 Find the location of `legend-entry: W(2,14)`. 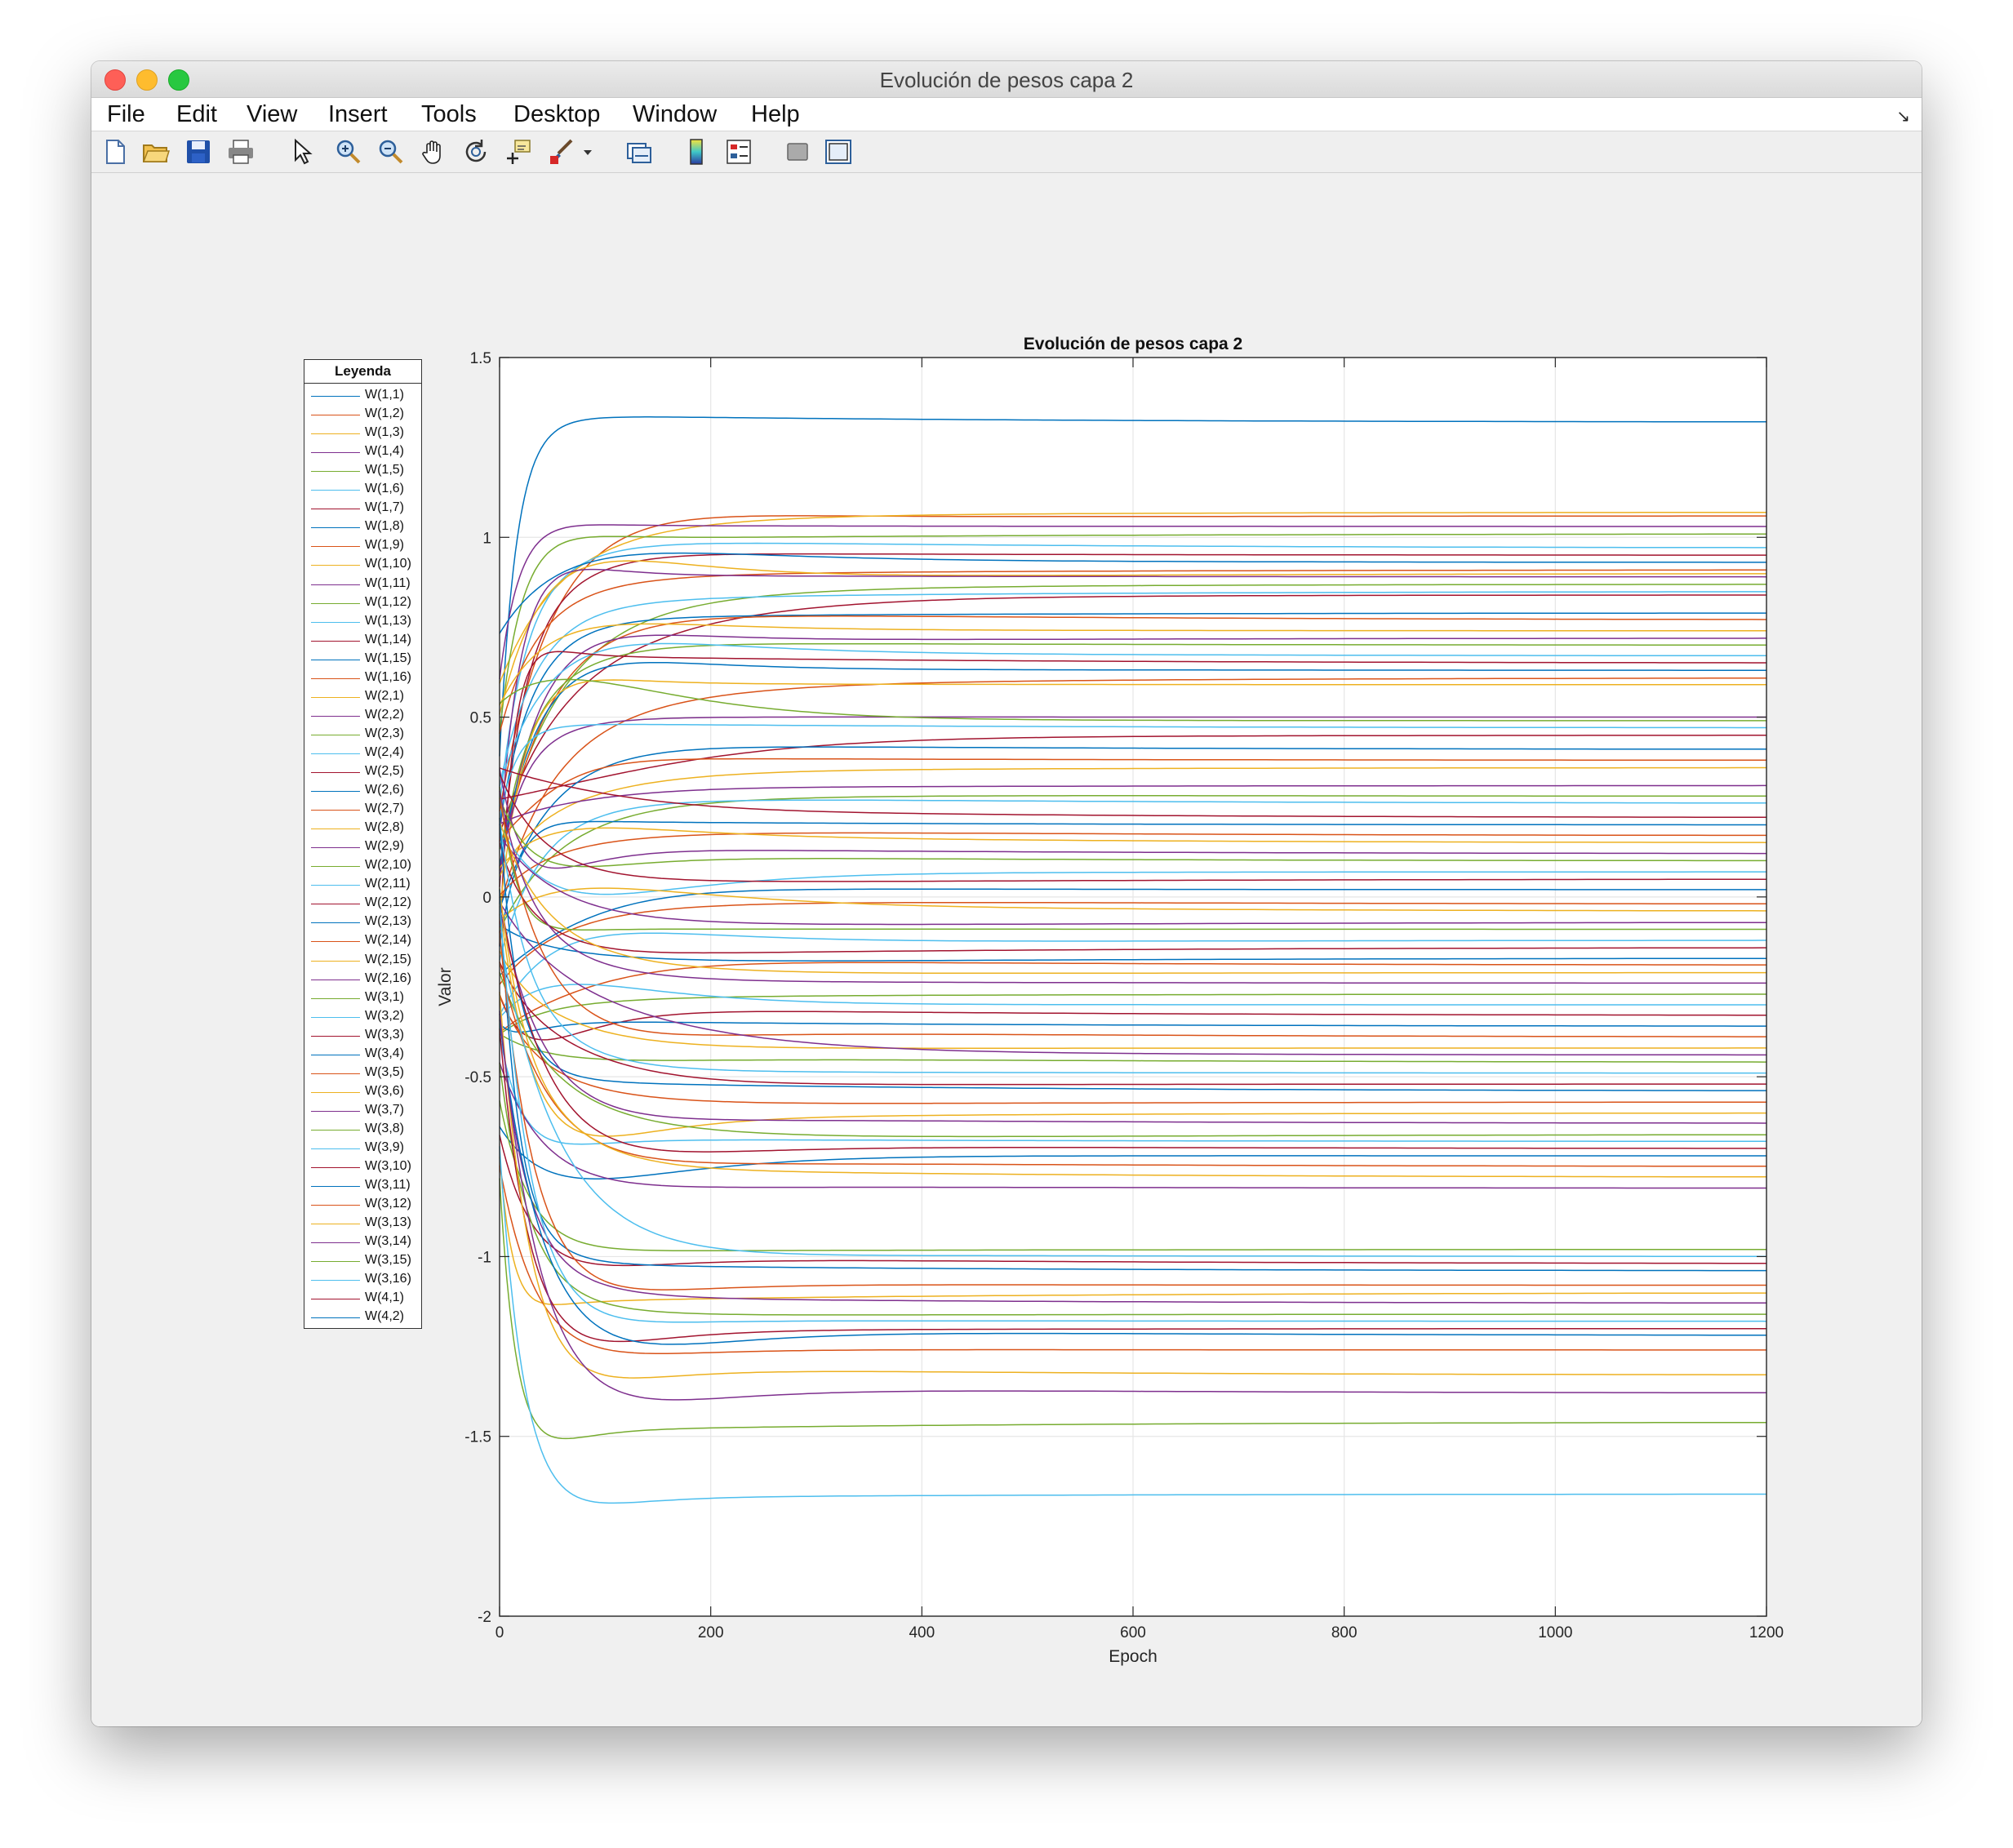

legend-entry: W(2,14) is located at coordinates (362, 941).